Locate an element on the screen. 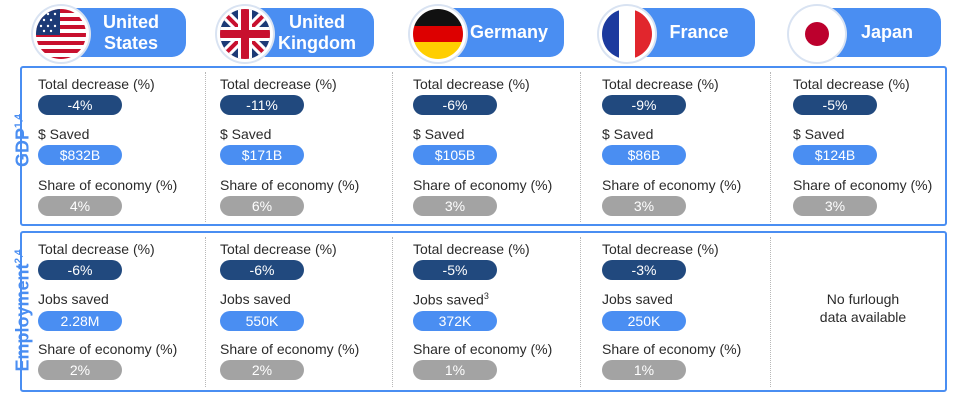  us-flag-icon is located at coordinates (61, 34).